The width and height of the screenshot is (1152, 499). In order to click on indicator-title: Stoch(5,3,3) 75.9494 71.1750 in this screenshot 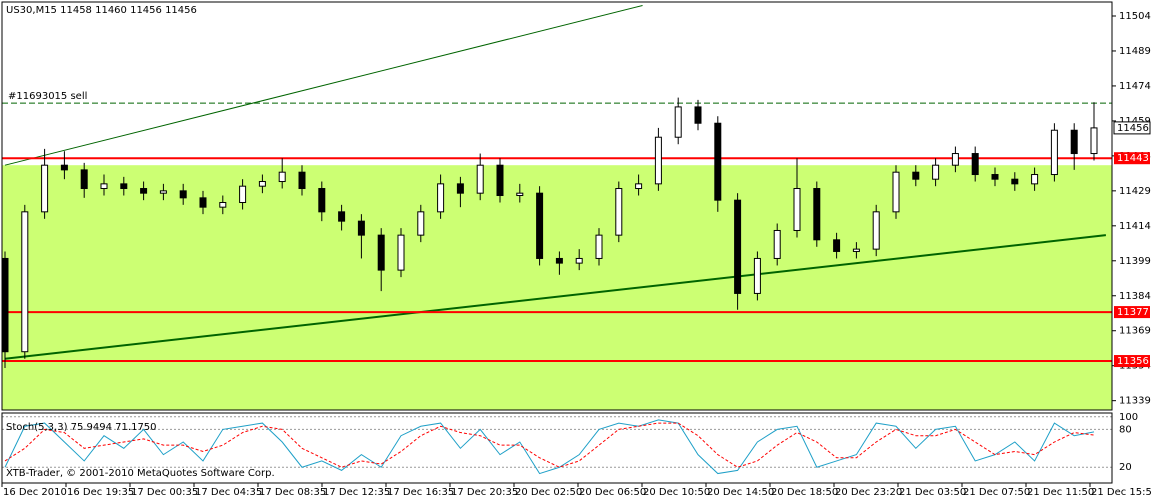, I will do `click(81, 427)`.